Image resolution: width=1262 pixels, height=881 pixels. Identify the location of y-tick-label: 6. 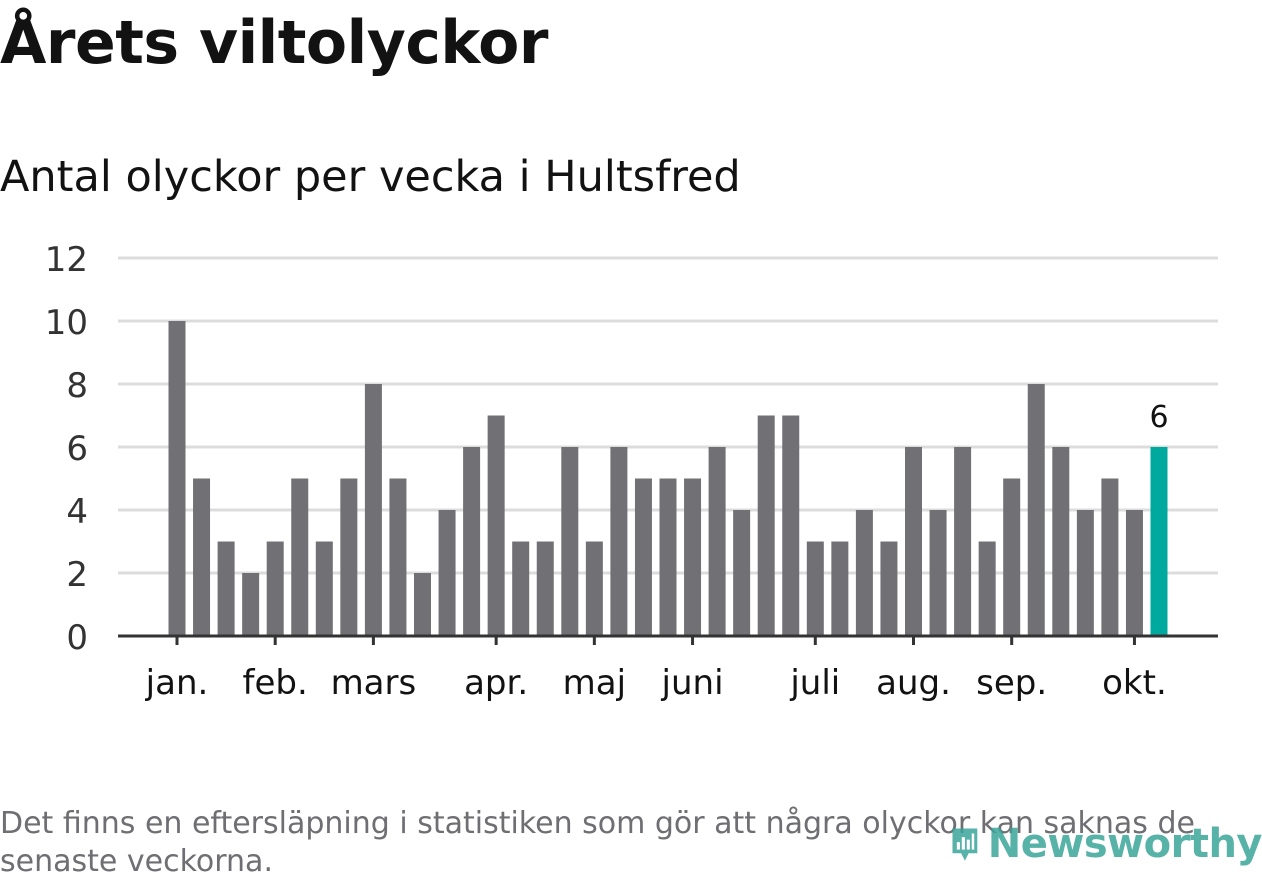
(77, 449).